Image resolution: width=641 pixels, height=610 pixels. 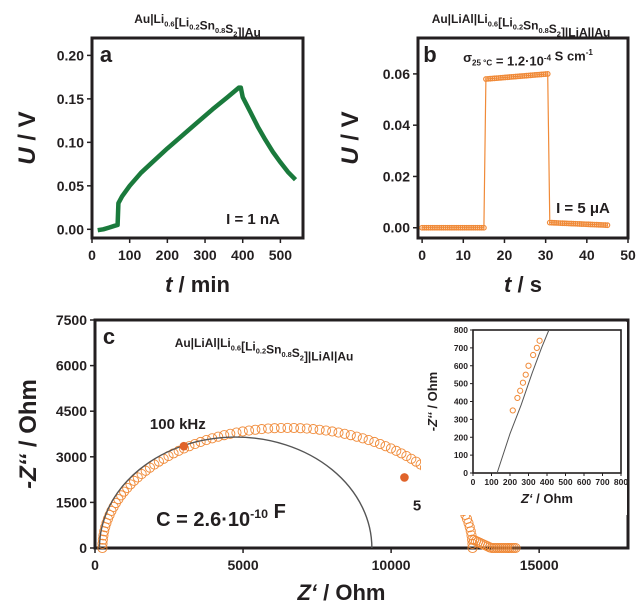 I want to click on panel-b-letter: b, so click(x=429, y=54).